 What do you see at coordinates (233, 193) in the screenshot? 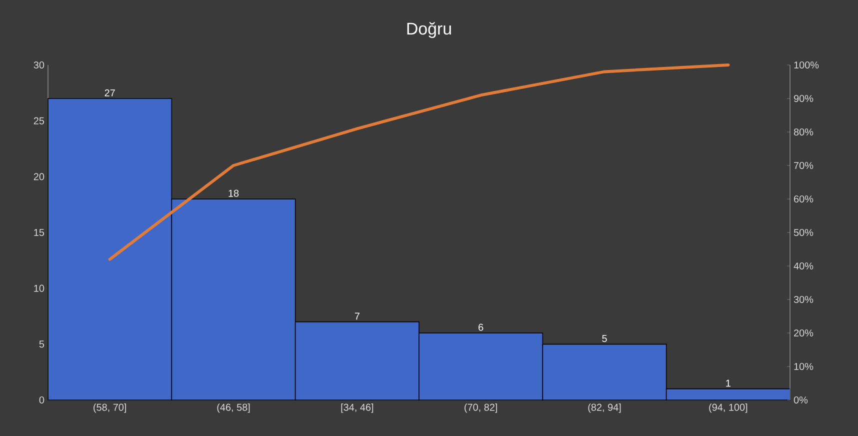
I see `data-label: 18` at bounding box center [233, 193].